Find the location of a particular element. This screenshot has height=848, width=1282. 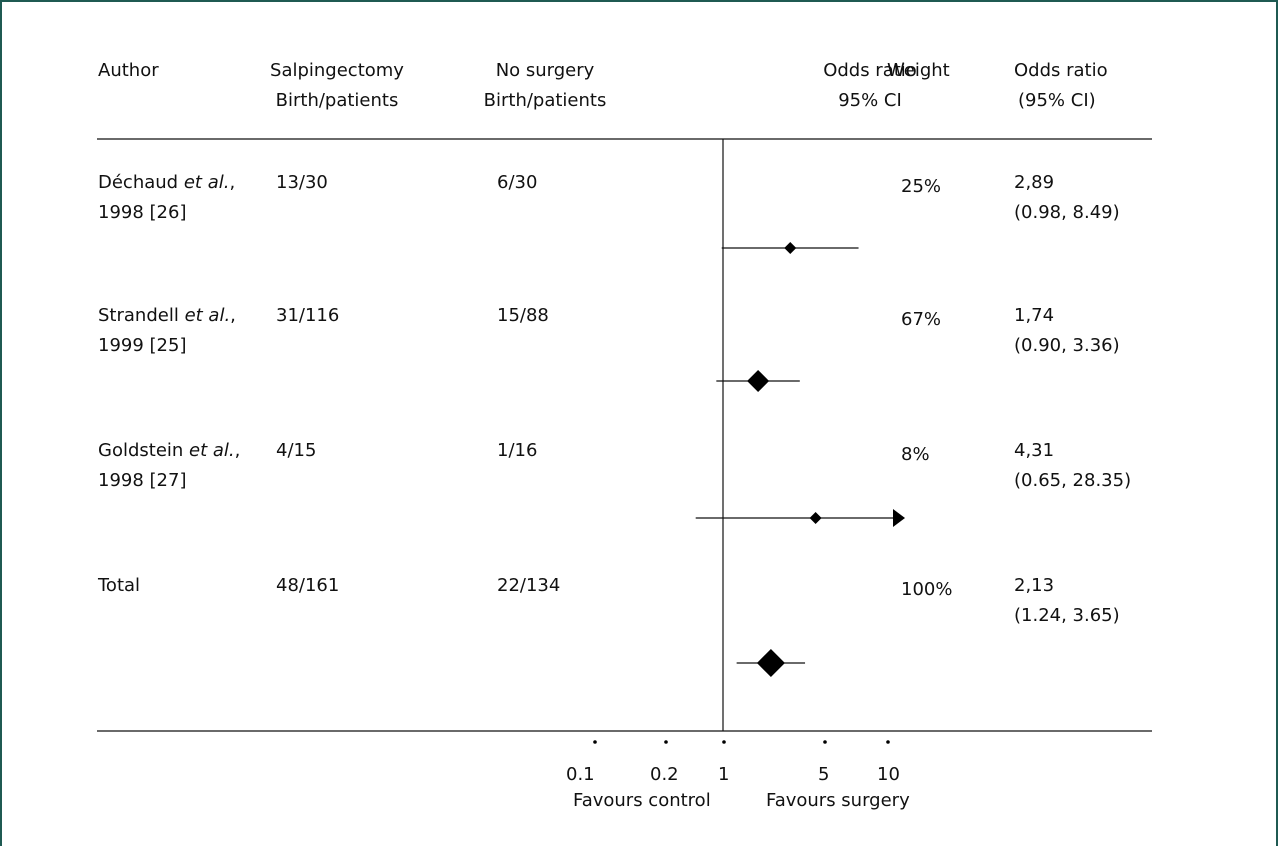

row-or: 2,89 is located at coordinates (1034, 182).